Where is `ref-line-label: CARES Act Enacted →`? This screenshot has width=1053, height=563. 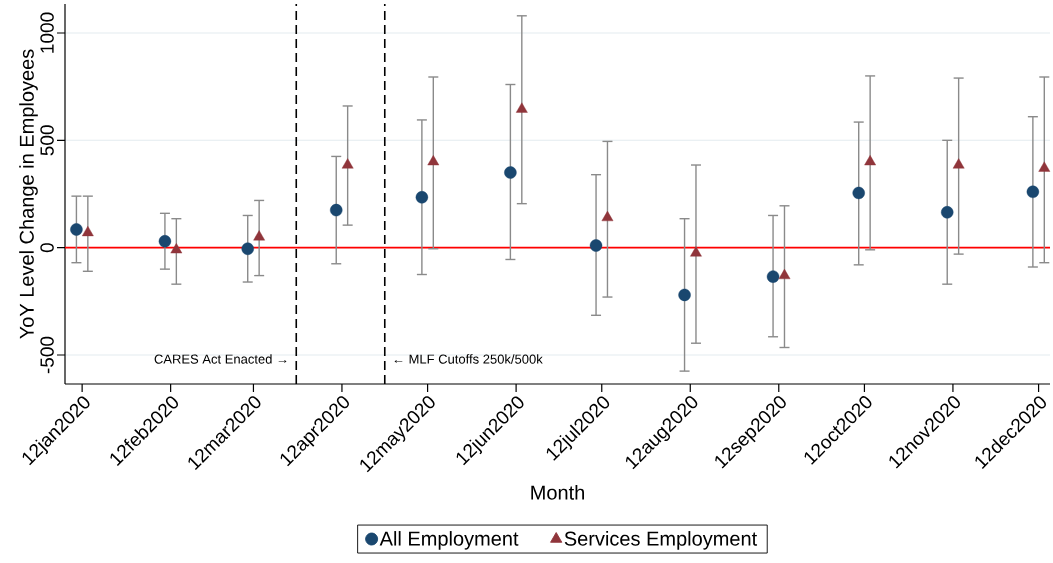 ref-line-label: CARES Act Enacted → is located at coordinates (220, 359).